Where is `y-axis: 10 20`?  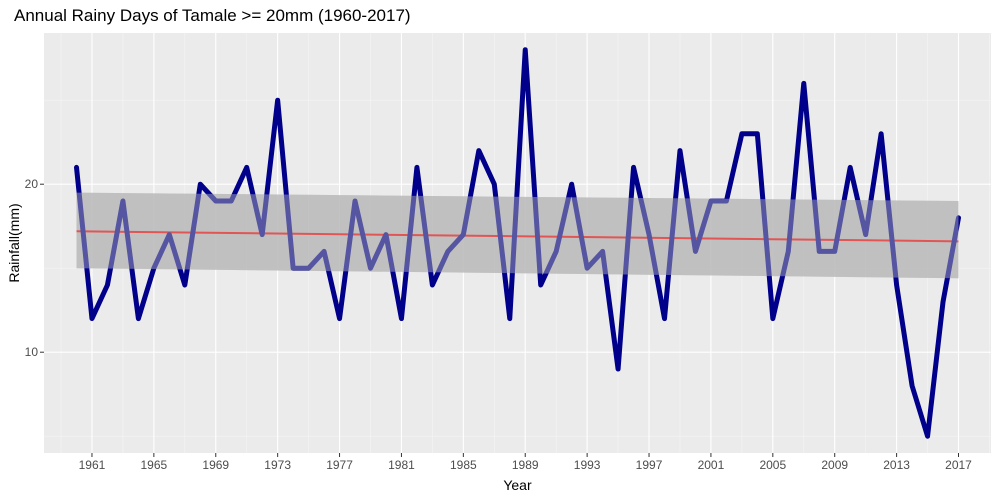
y-axis: 10 20 is located at coordinates (34, 268).